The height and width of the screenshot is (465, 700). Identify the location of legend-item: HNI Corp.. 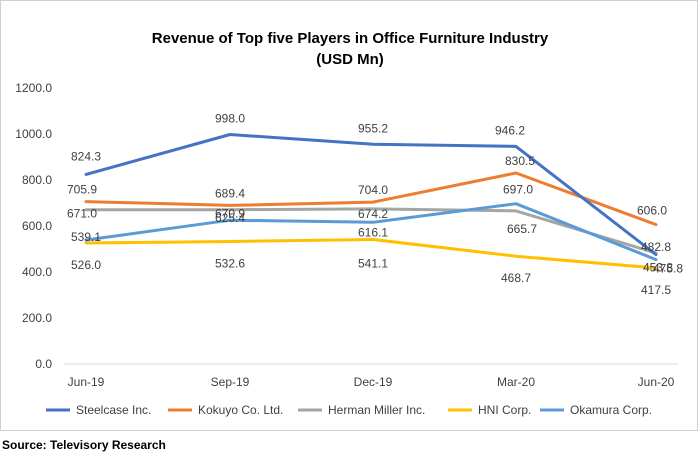
(489, 410).